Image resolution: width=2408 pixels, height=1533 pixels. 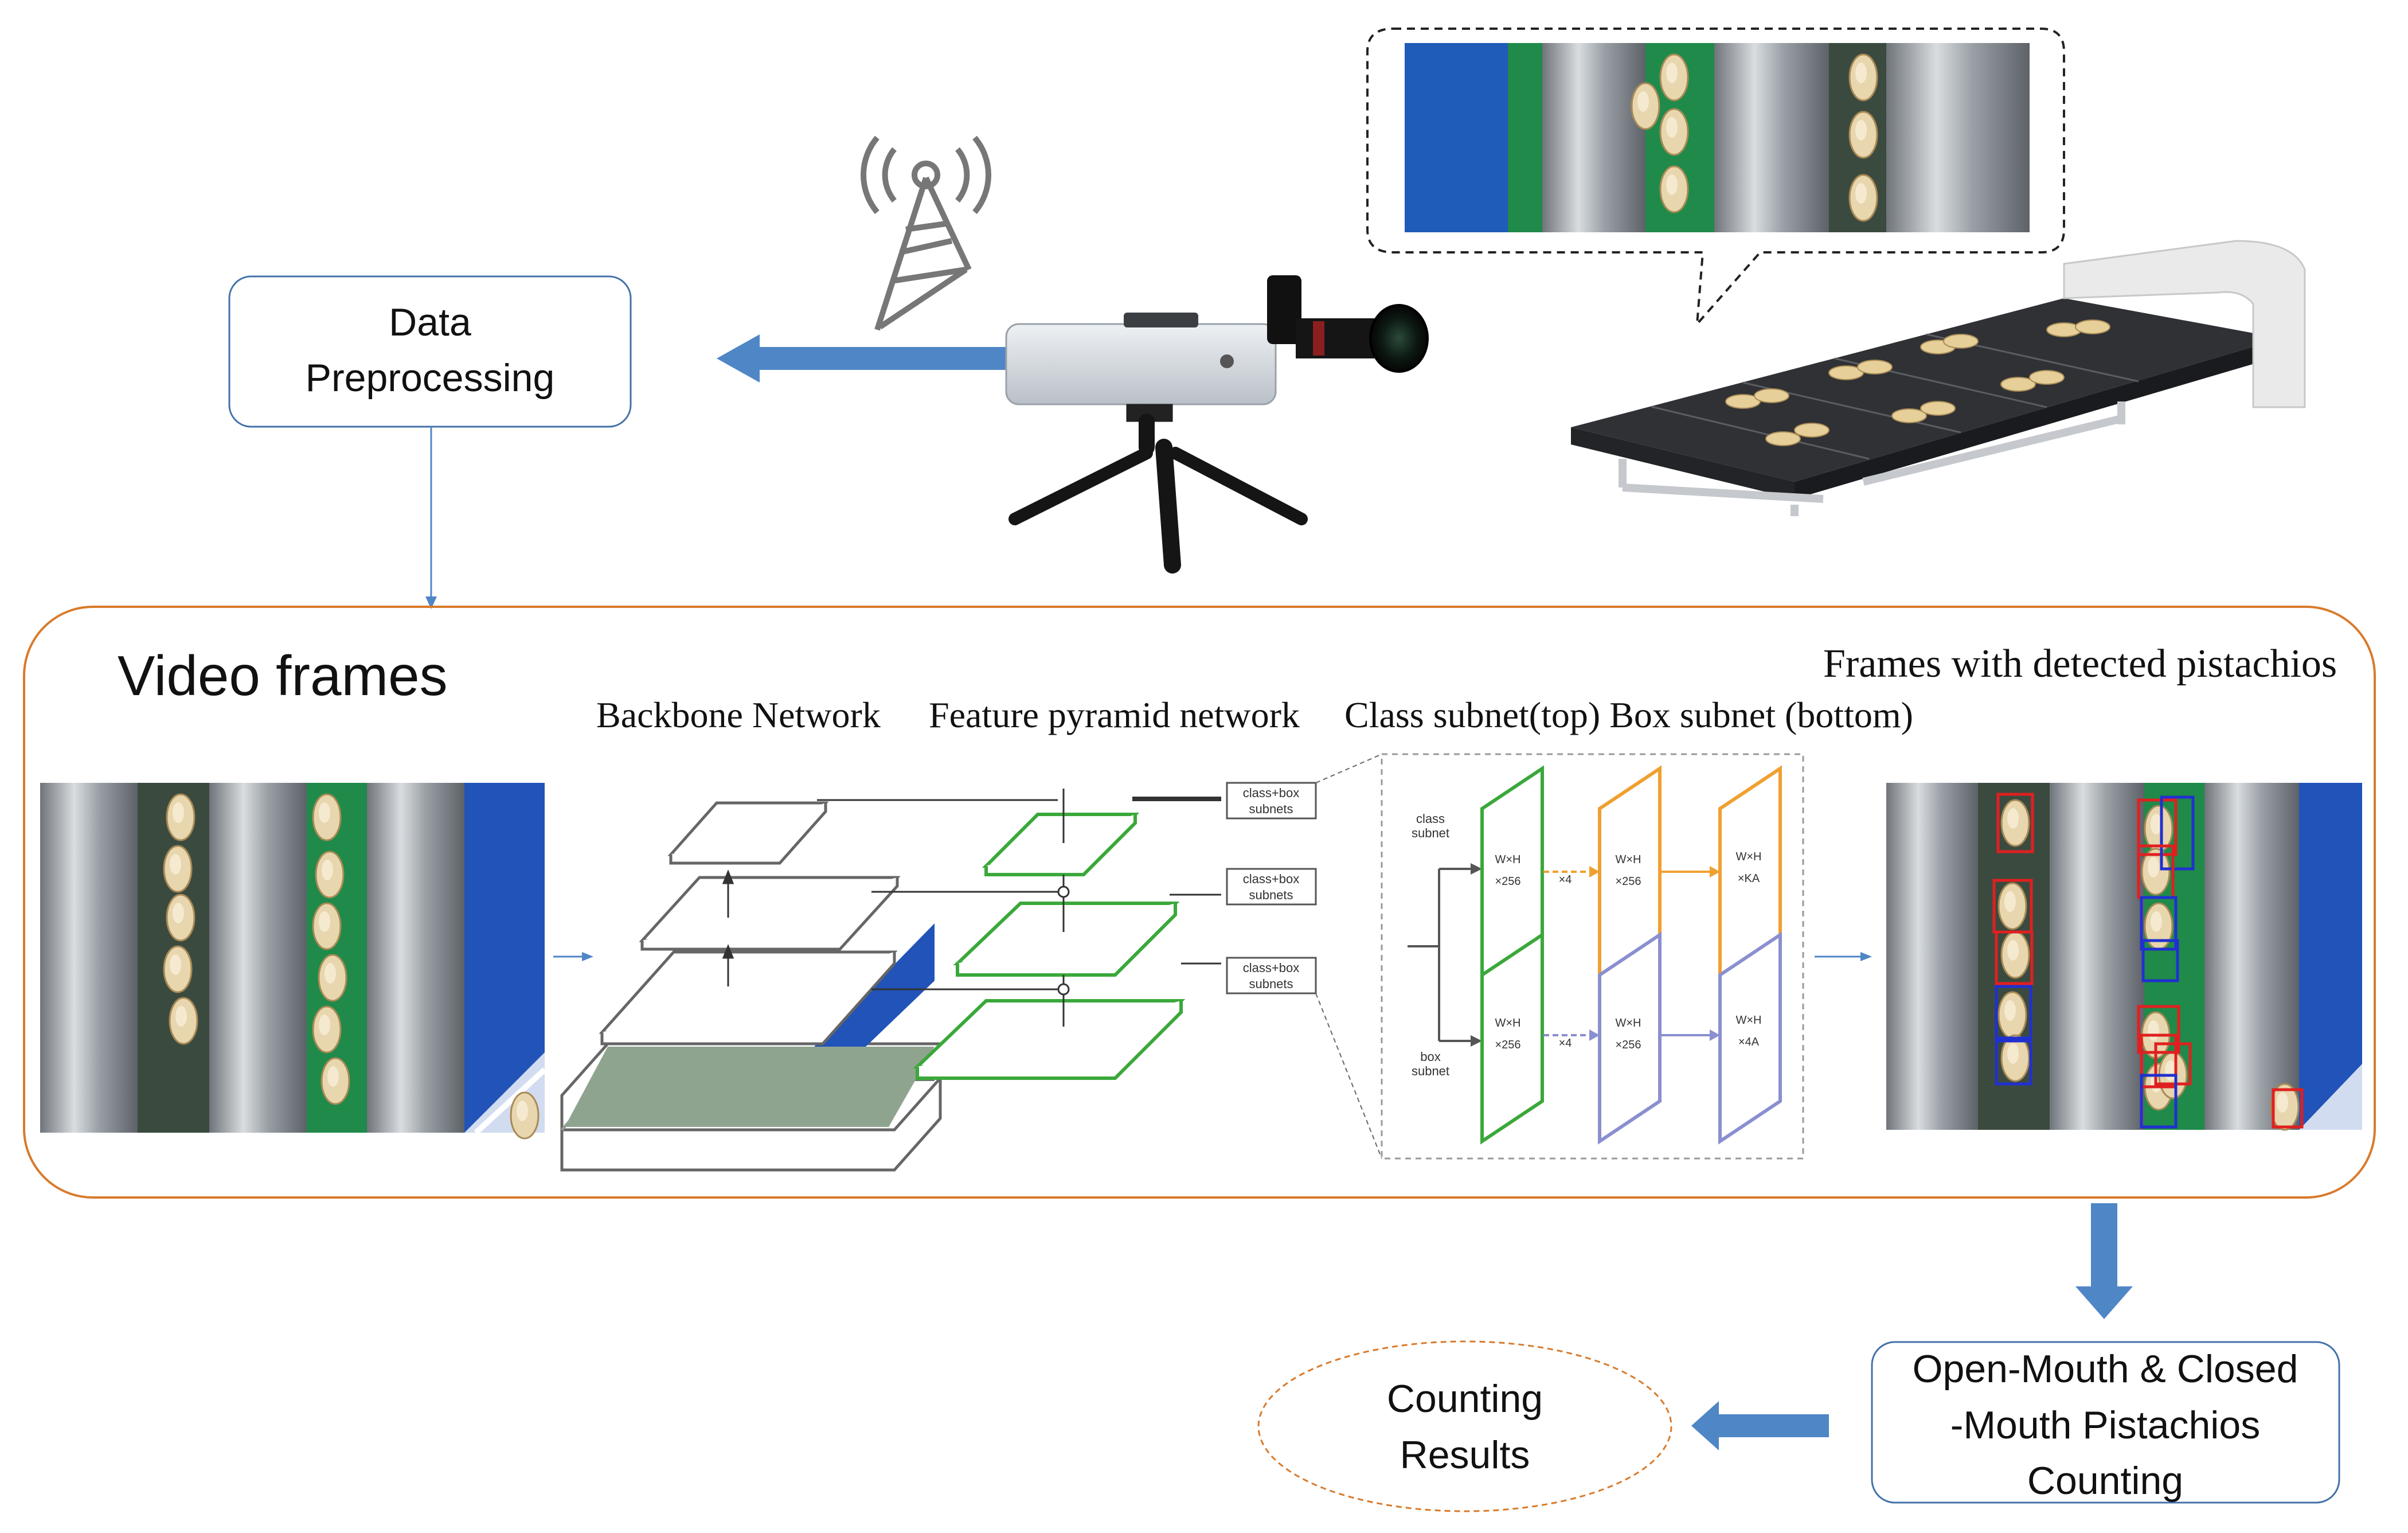 I want to click on tripod-icon, so click(x=1158, y=489).